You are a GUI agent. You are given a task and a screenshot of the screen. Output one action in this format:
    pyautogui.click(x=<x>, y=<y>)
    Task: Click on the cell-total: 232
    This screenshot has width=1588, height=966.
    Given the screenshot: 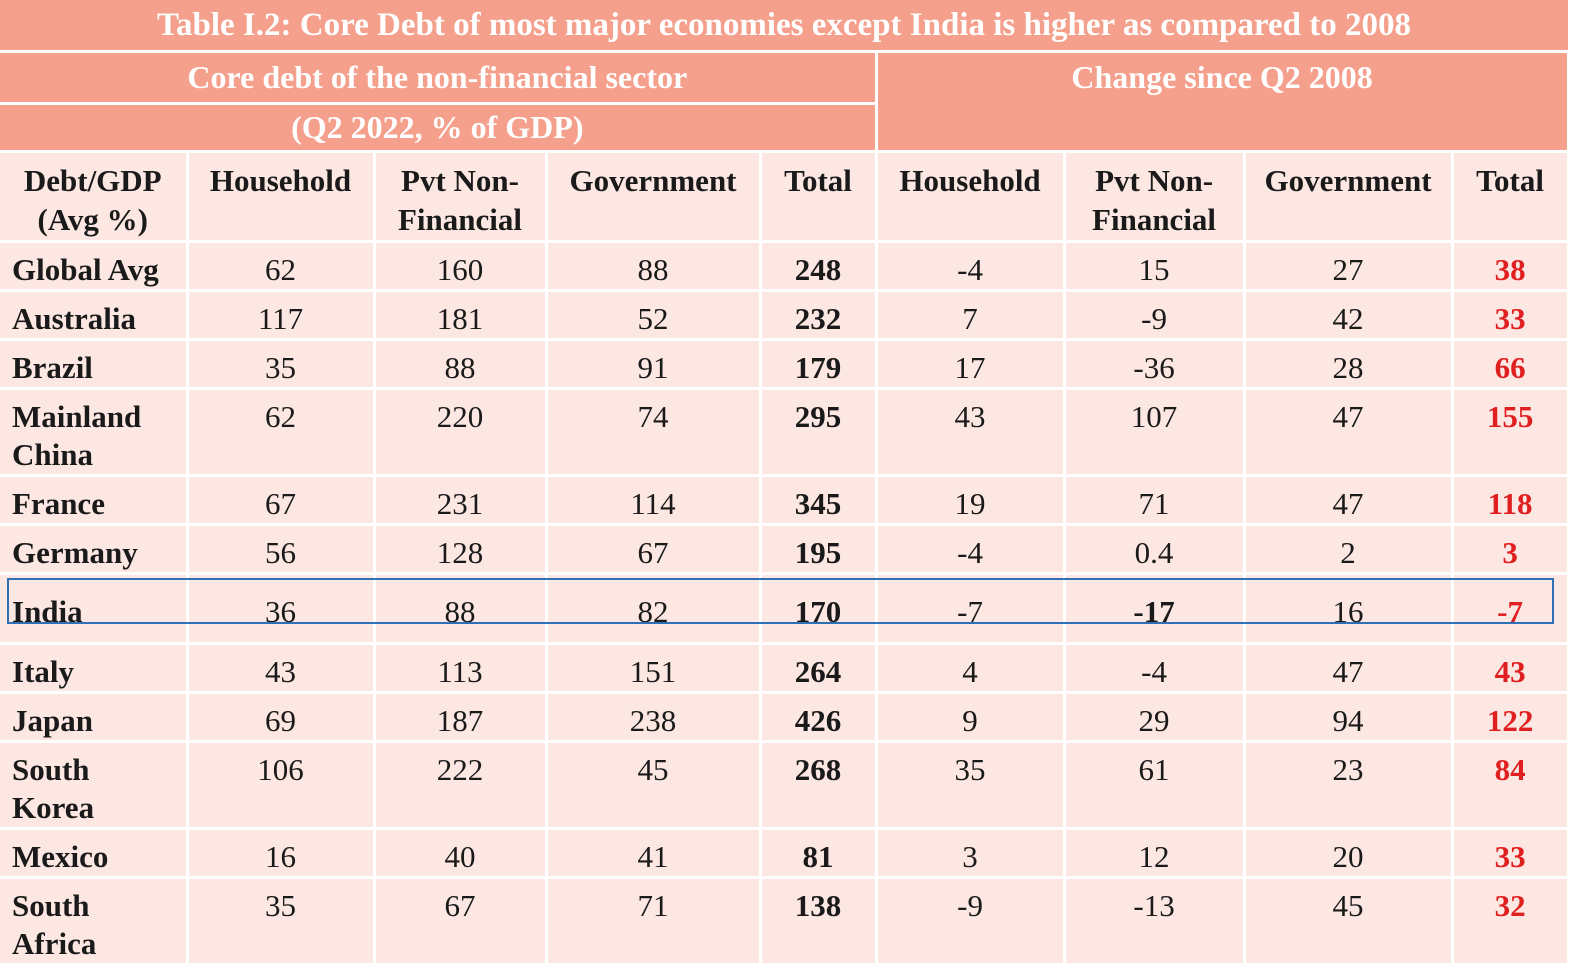 What is the action you would take?
    pyautogui.click(x=819, y=315)
    